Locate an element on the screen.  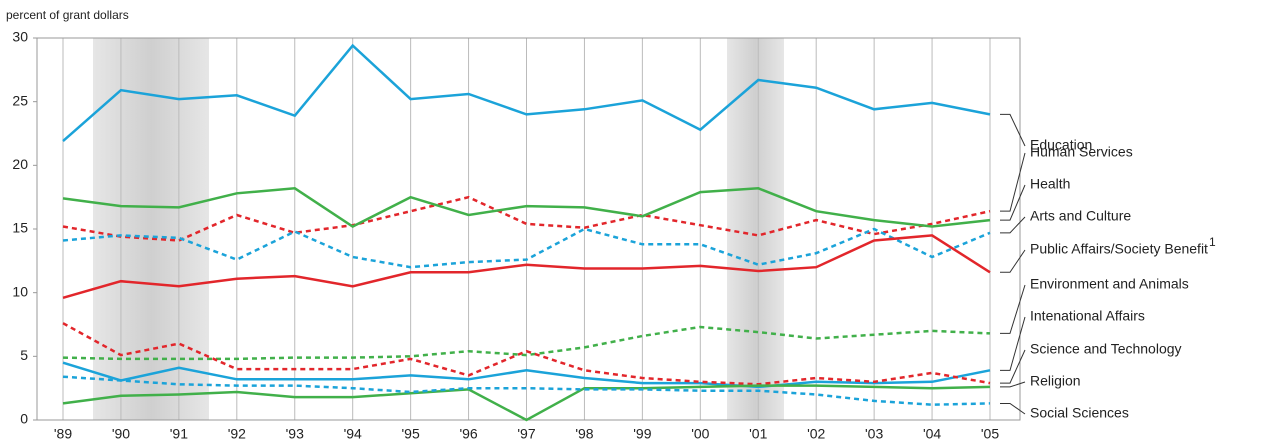
legend-label: Environment and Animals is located at coordinates (1109, 284).